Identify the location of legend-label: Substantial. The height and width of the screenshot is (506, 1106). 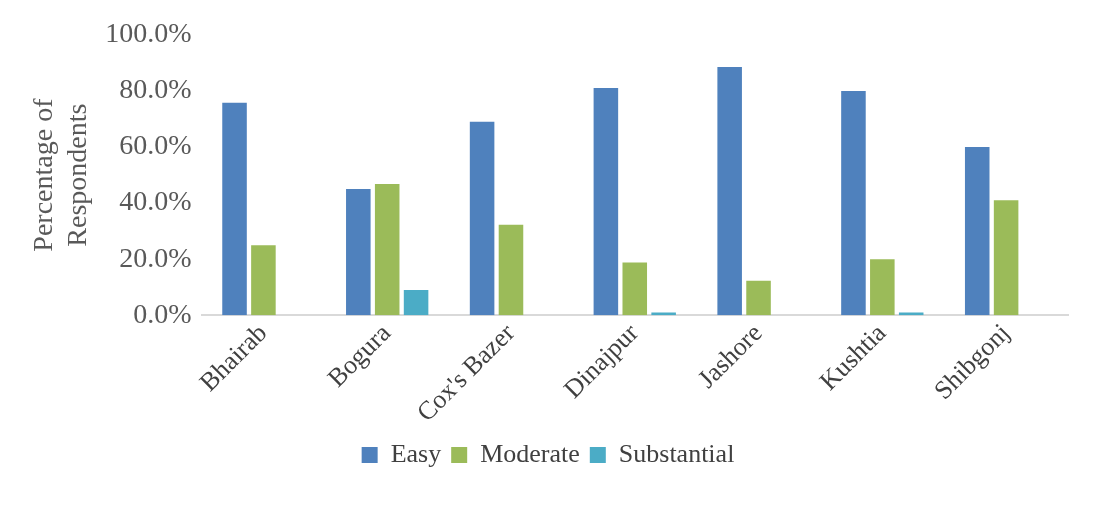
(676, 453).